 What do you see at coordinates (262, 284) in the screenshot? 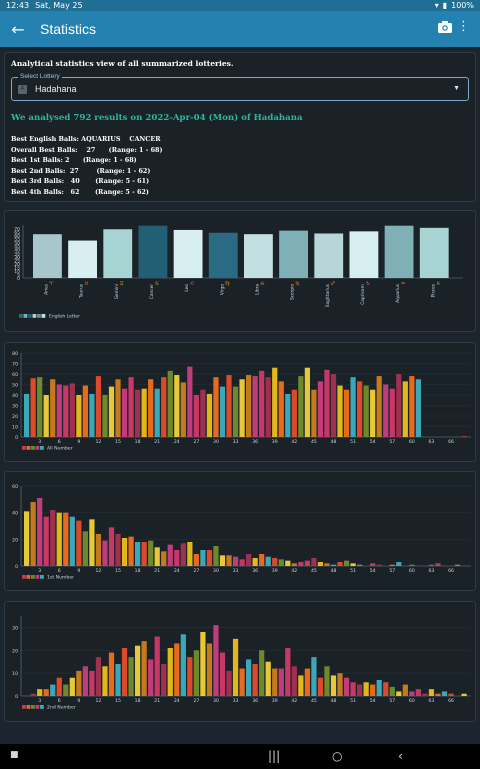
I see `zodiac-symbol: ♎` at bounding box center [262, 284].